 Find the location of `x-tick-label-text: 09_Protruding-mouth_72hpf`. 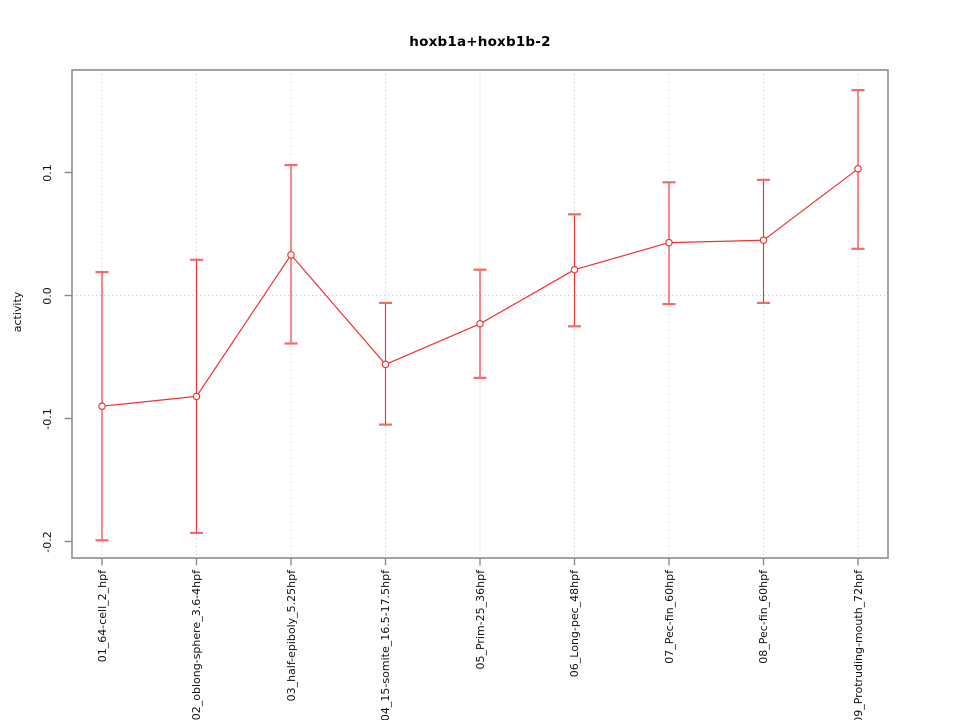

x-tick-label-text: 09_Protruding-mouth_72hpf is located at coordinates (858, 645).